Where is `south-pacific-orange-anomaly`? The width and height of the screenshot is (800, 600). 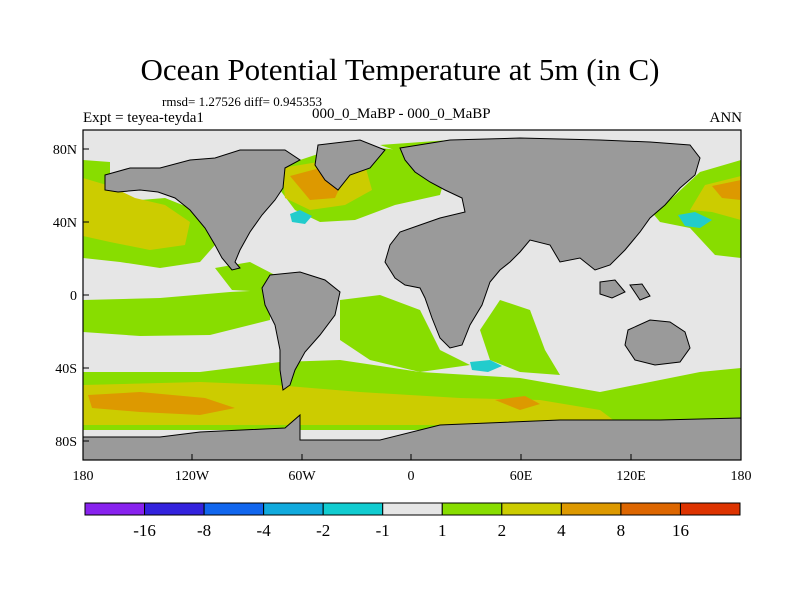 south-pacific-orange-anomaly is located at coordinates (161, 403).